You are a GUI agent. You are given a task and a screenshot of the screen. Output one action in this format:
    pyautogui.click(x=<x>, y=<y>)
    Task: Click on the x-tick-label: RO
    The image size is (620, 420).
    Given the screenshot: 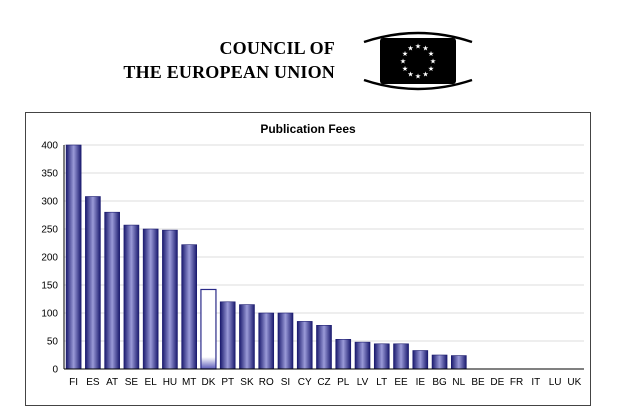 What is the action you would take?
    pyautogui.click(x=266, y=382)
    